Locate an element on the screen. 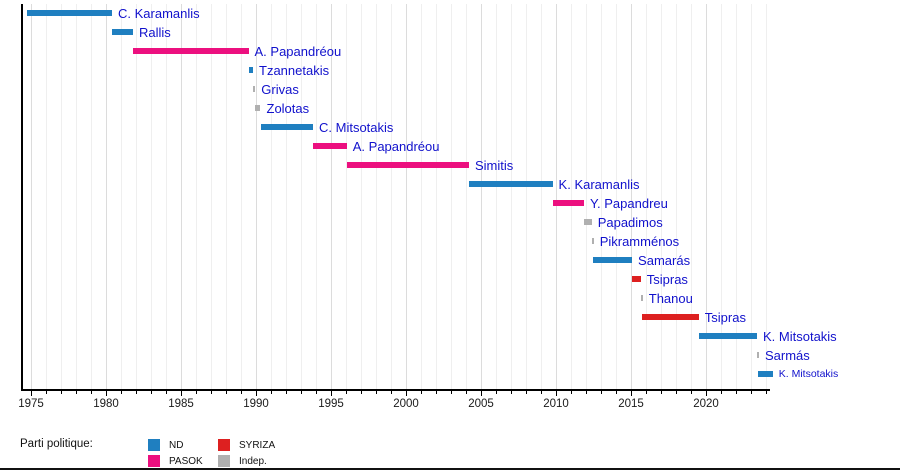  x-axis-line is located at coordinates (395, 390).